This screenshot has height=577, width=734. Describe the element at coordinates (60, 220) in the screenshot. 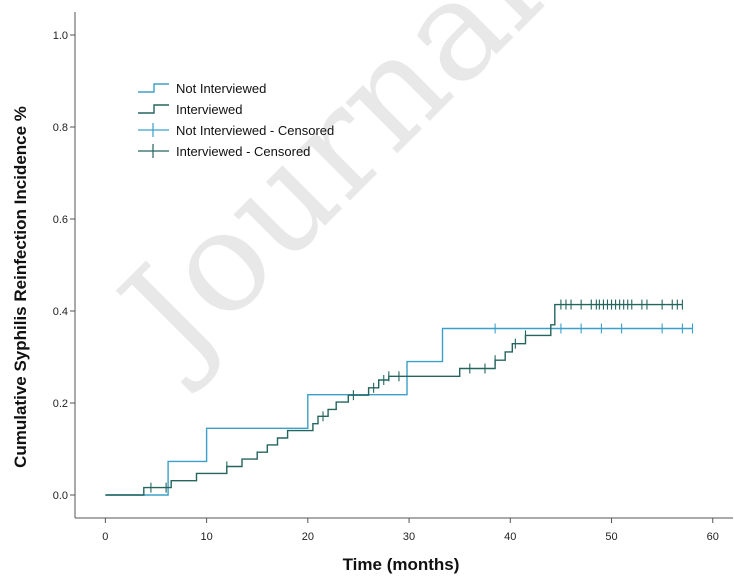

I see `y-tick-label: 0.6` at that location.